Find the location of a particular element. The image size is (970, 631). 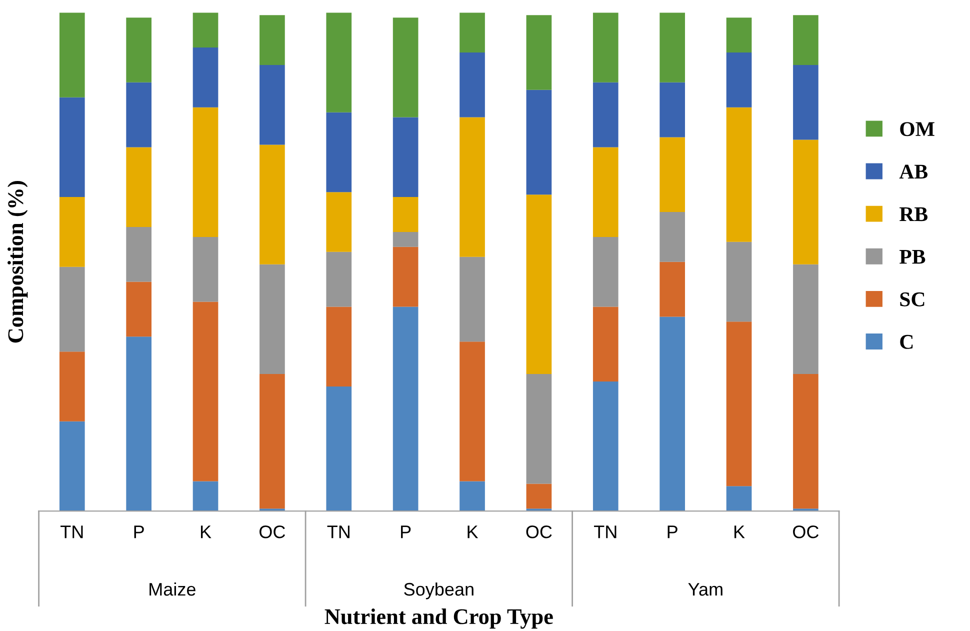

legend-label: SC is located at coordinates (912, 299).